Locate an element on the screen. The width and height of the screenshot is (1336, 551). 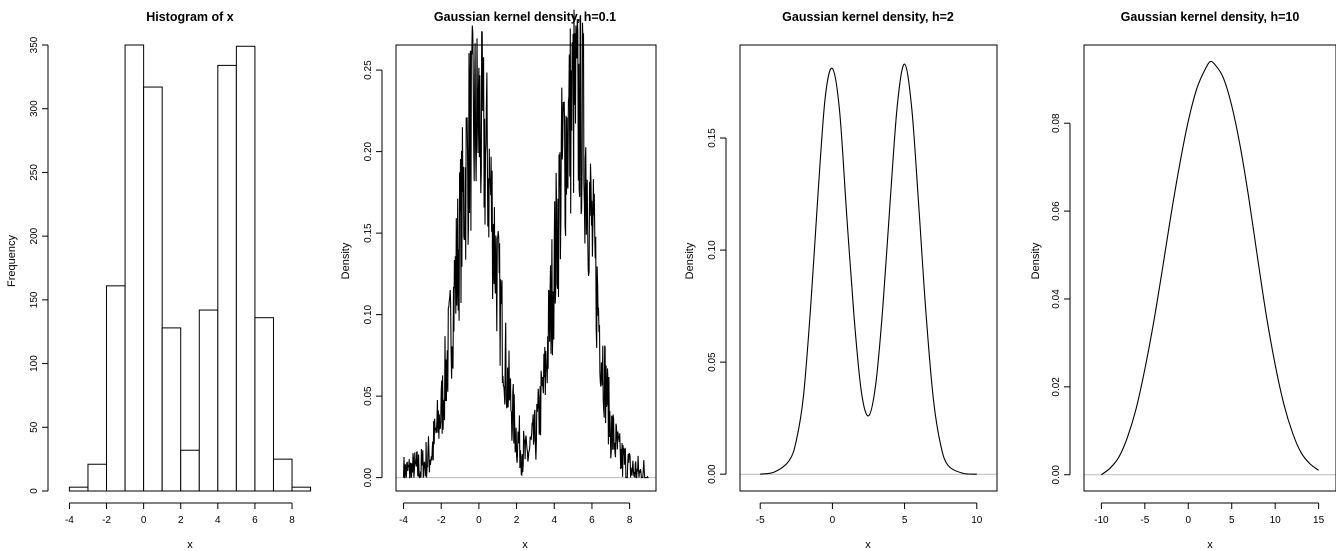
density-h10-x-tick-label-0: -10 is located at coordinates (1101, 520).